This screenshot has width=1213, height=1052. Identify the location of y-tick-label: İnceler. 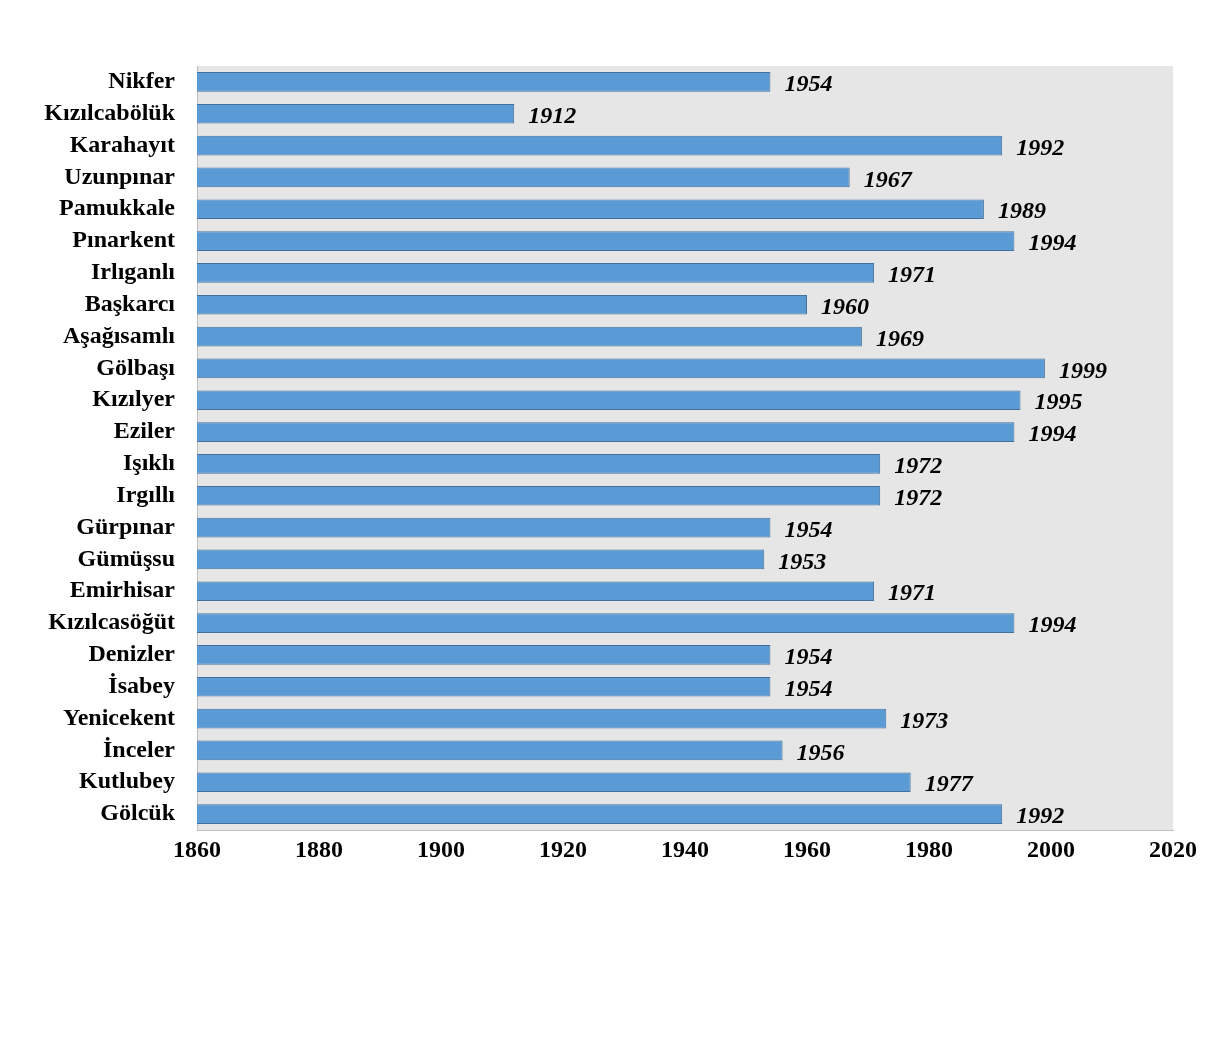
(139, 748).